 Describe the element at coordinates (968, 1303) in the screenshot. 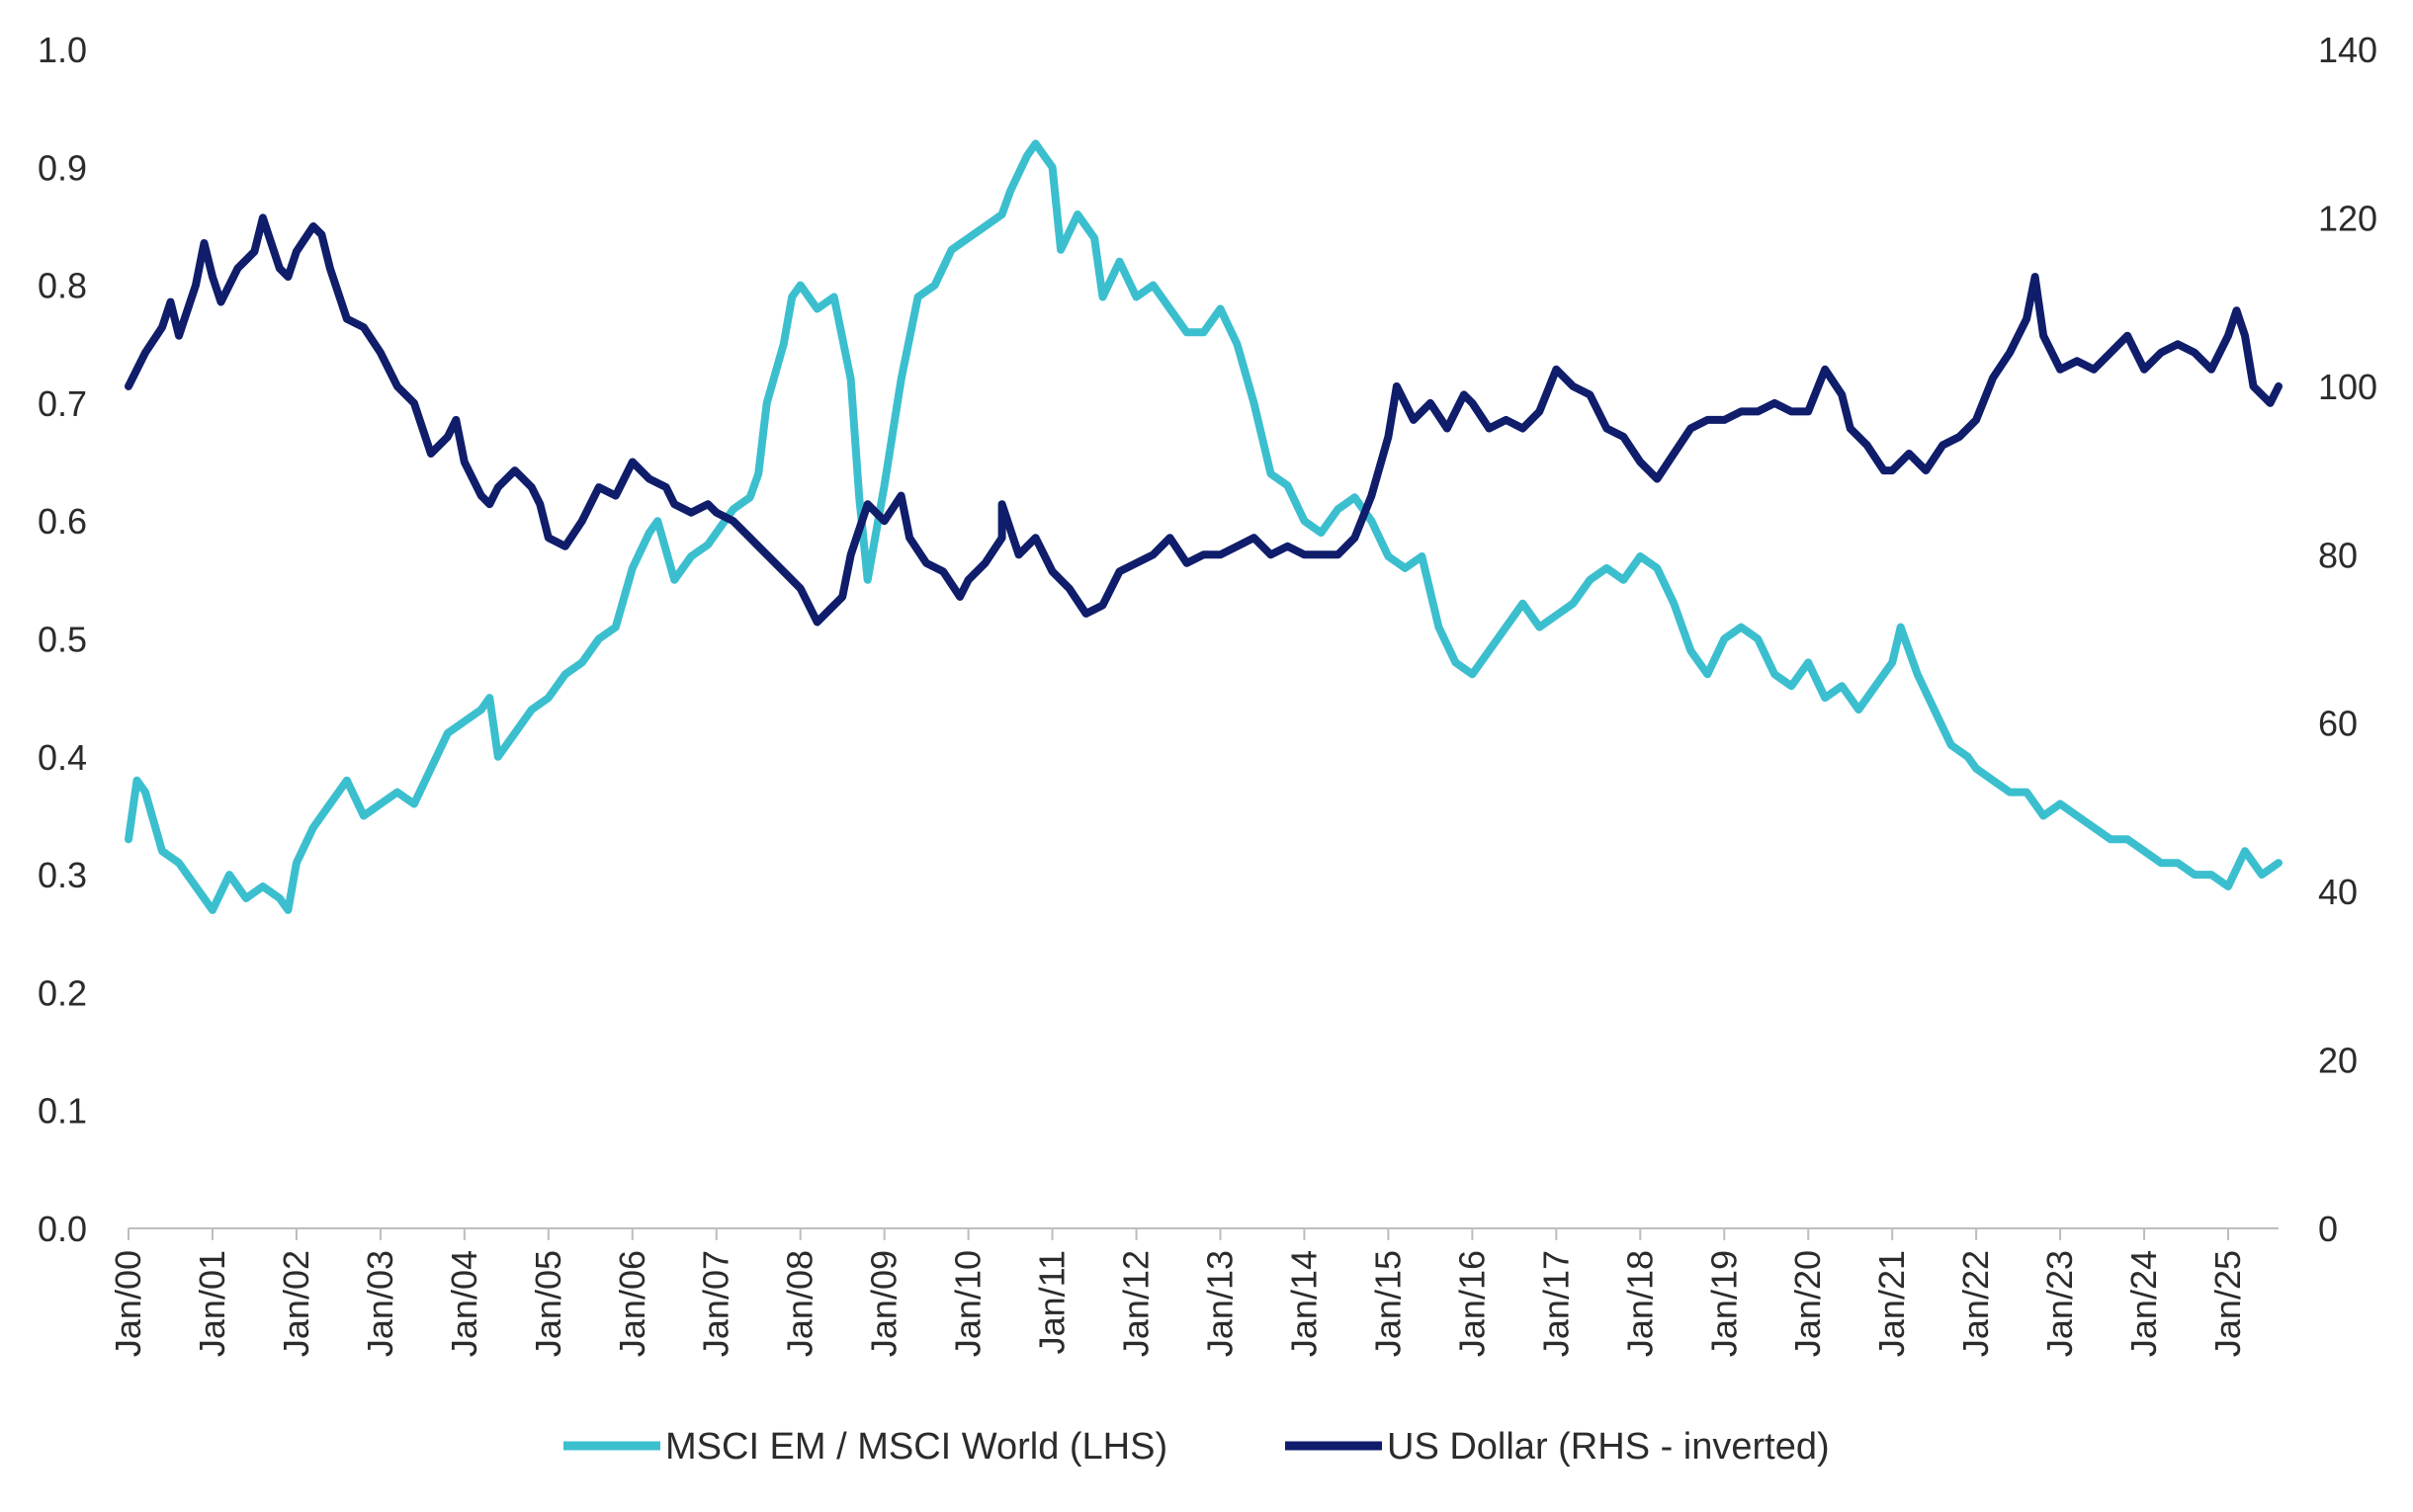

I see `x-axis-tick-label: Jan/10` at that location.